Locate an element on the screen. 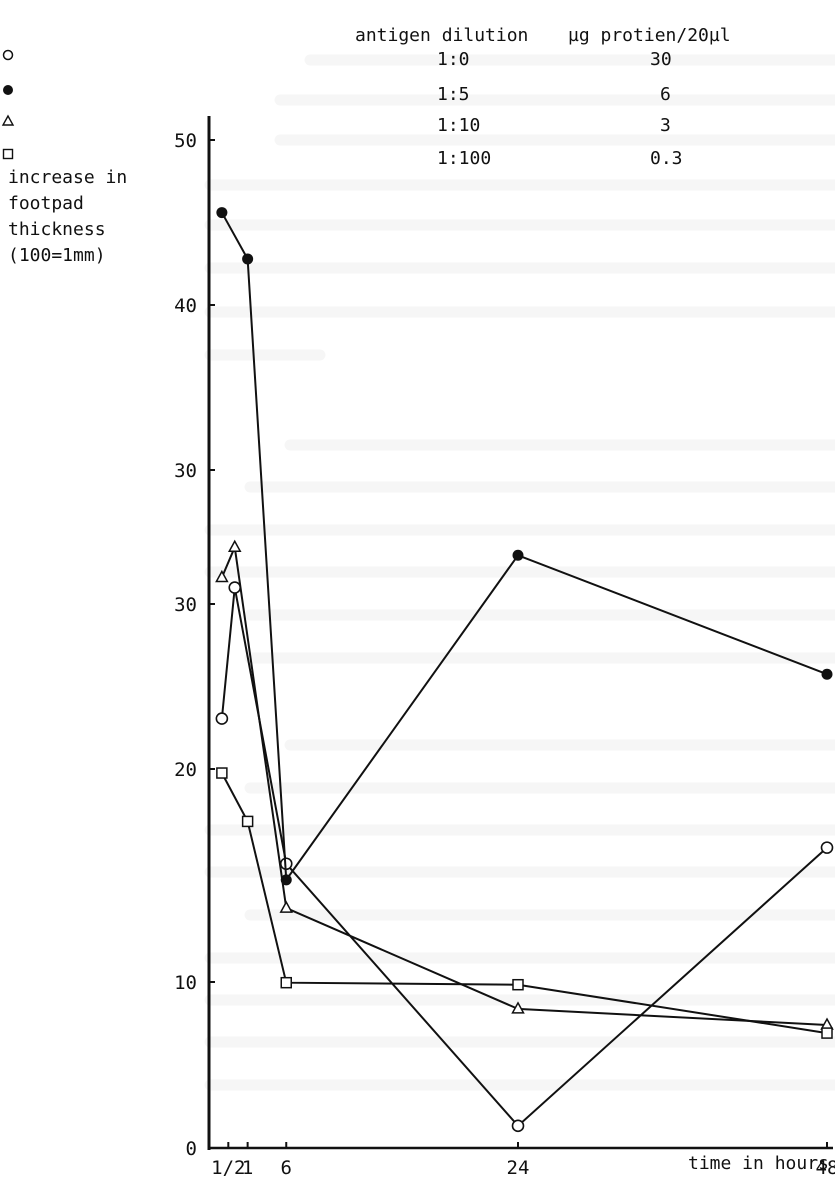 This screenshot has width=835, height=1186. legend-entry: 1:0 30 is located at coordinates (417, 60).